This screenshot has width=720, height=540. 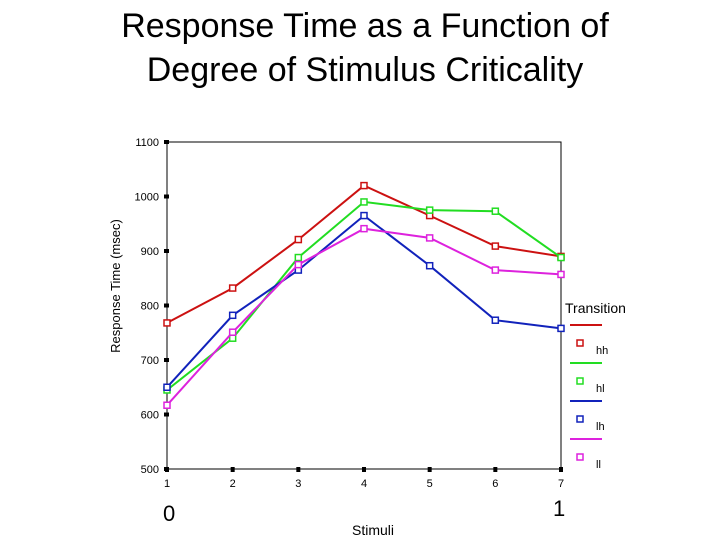 What do you see at coordinates (580, 381) in the screenshot?
I see `legend-marker-hl` at bounding box center [580, 381].